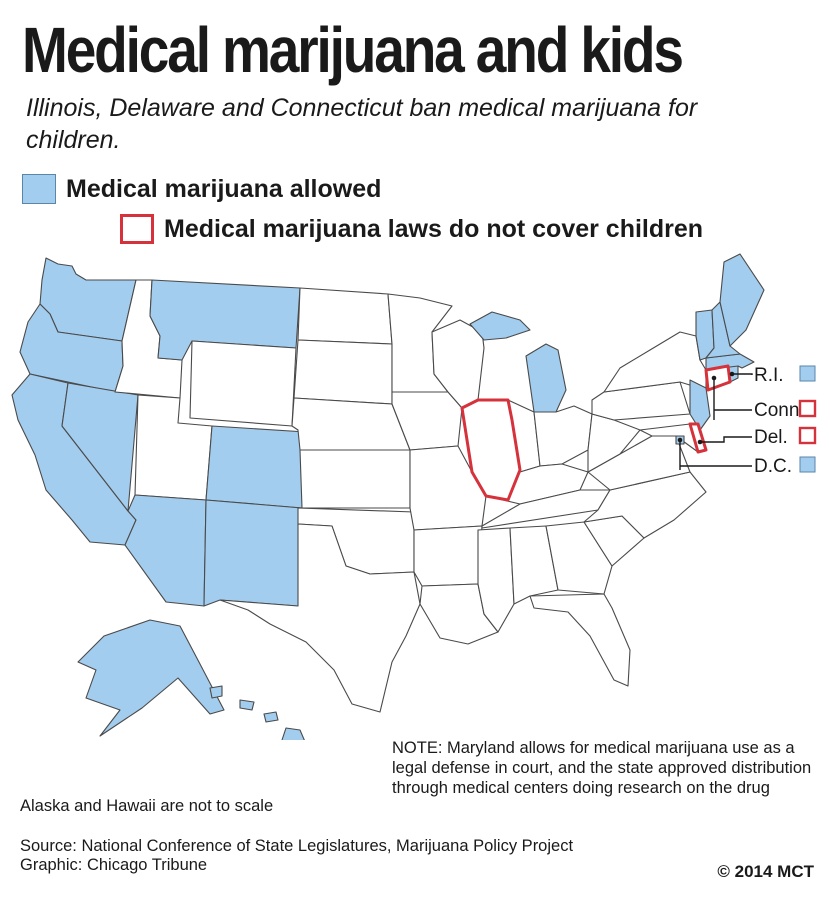  What do you see at coordinates (765, 871) in the screenshot?
I see `copyright: © 2014 MCT` at bounding box center [765, 871].